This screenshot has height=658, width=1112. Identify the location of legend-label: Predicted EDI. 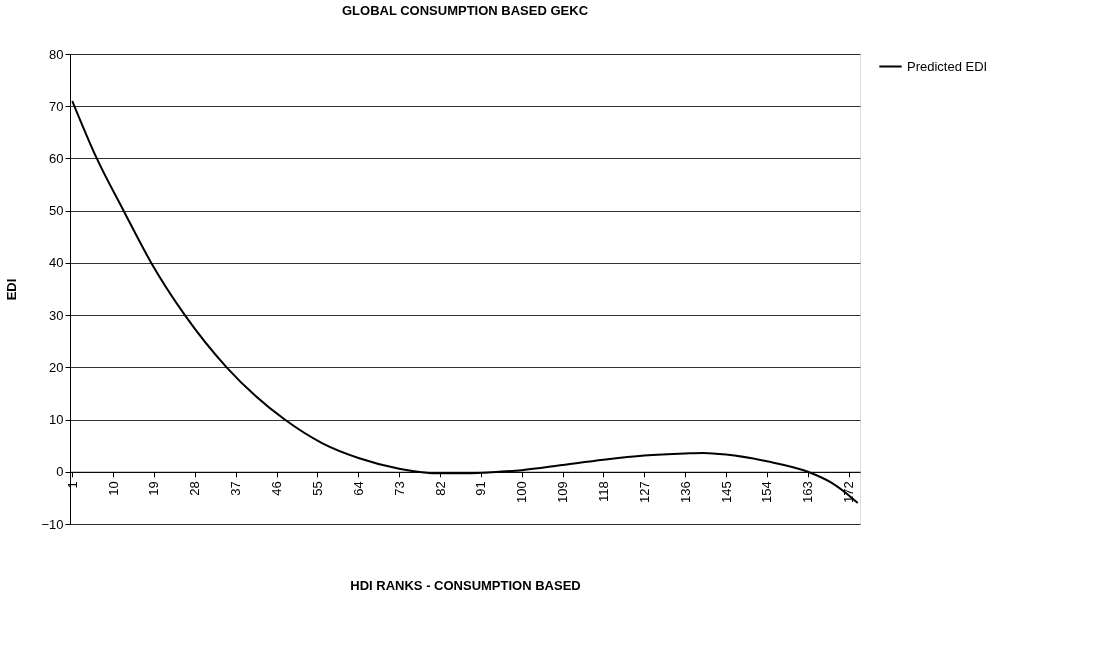
(947, 66).